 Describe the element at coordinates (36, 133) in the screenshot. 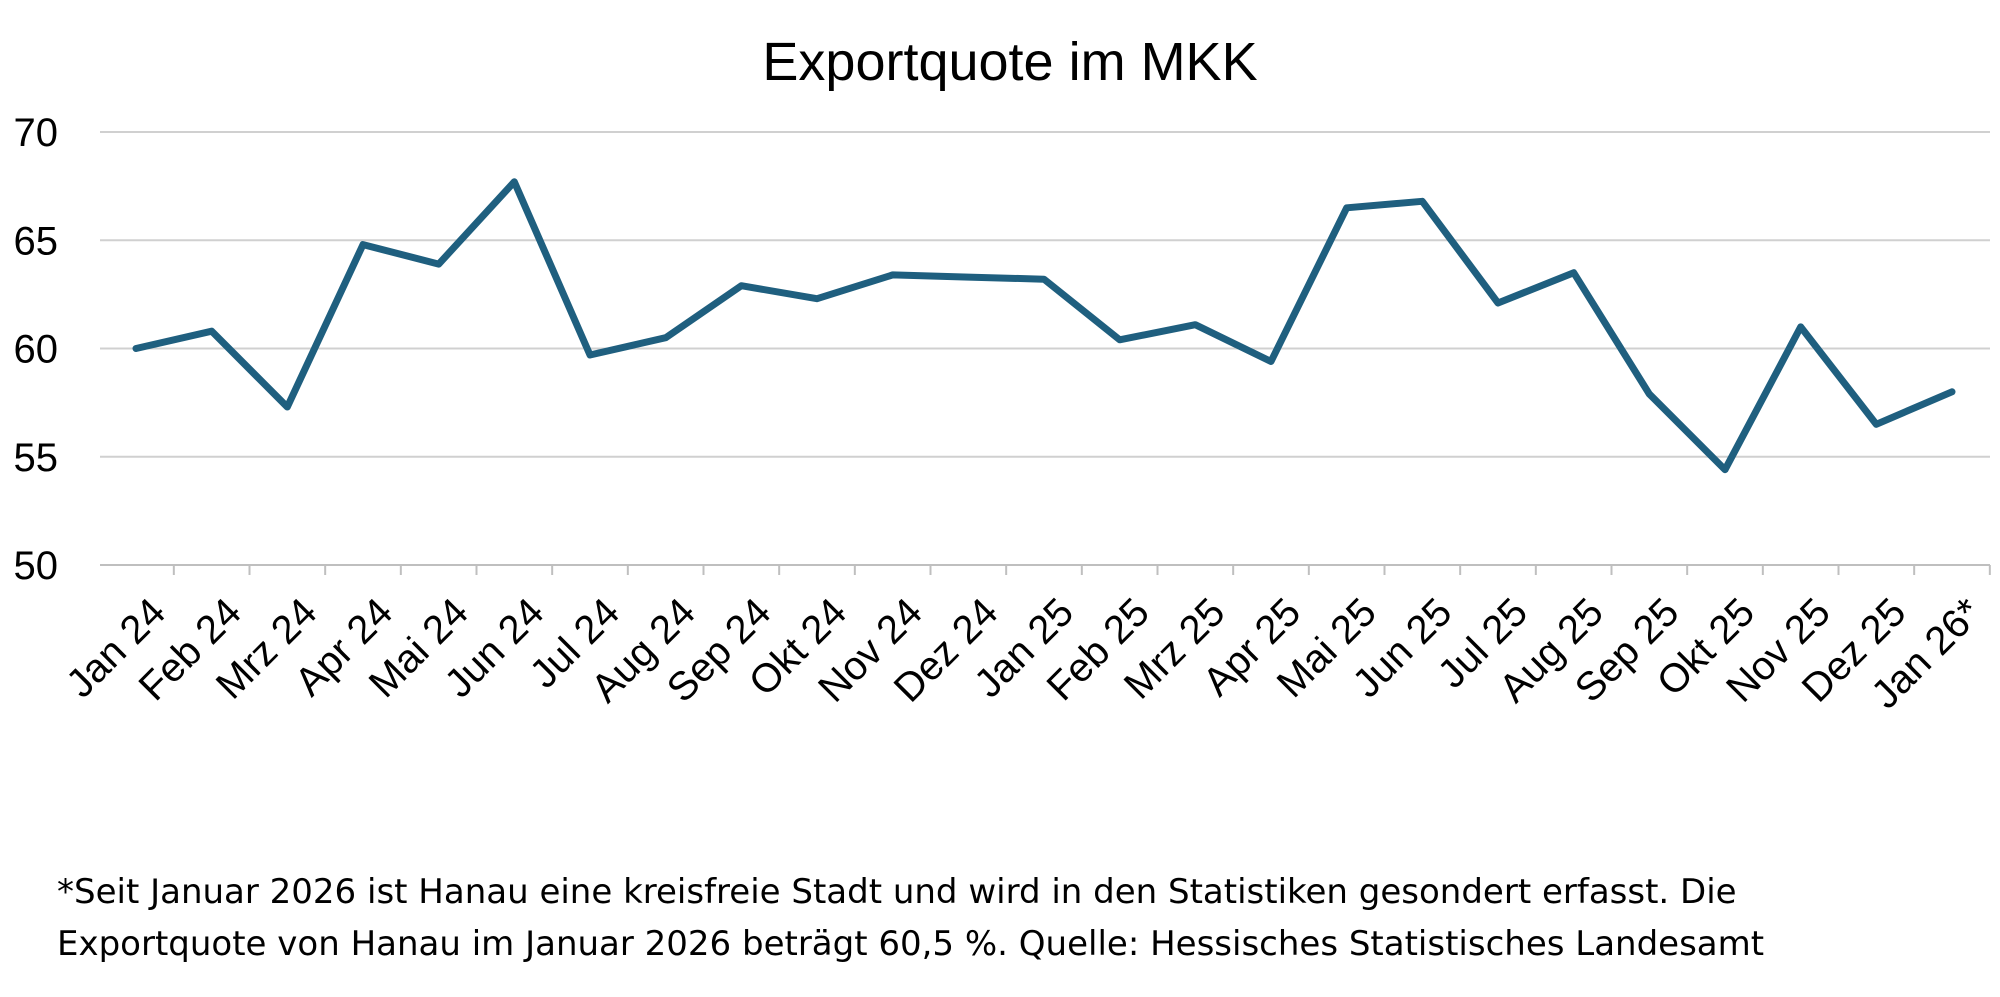

I see `y-tick-label: 70` at that location.